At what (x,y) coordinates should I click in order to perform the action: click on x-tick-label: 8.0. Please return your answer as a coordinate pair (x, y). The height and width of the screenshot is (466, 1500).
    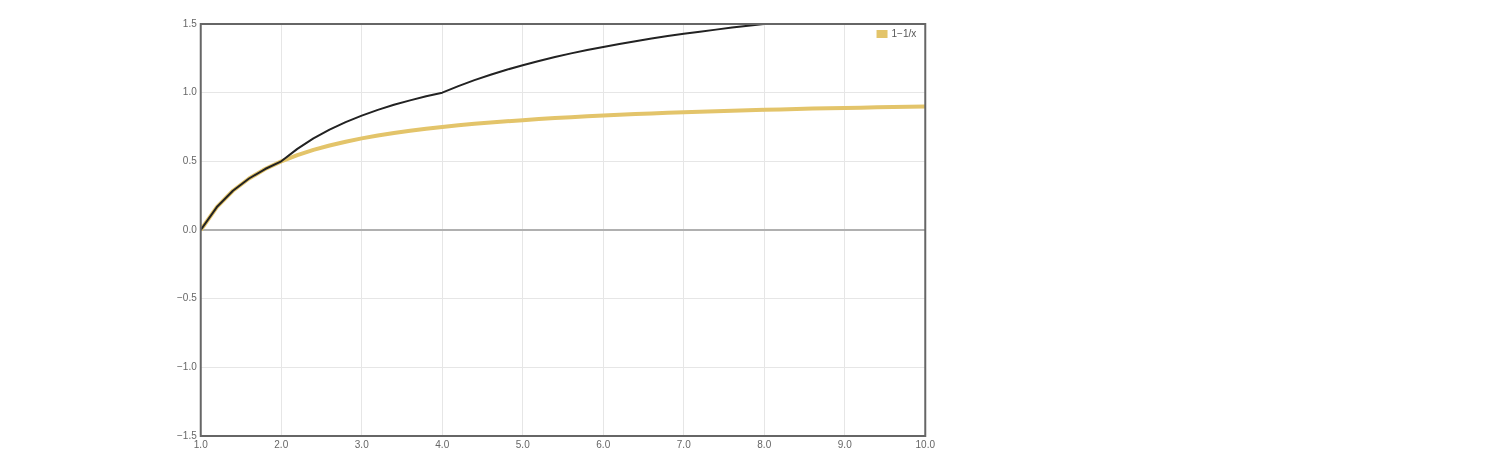
    Looking at the image, I should click on (764, 444).